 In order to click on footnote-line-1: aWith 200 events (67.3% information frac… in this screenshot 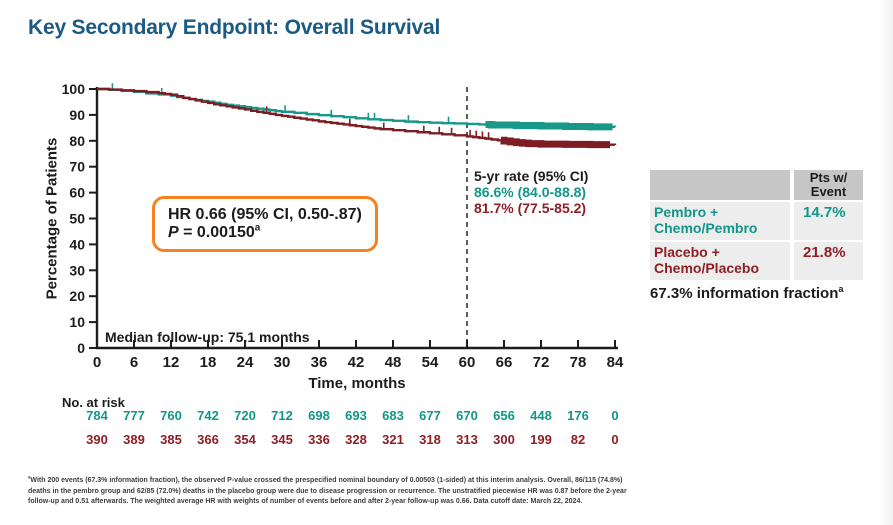, I will do `click(325, 479)`.